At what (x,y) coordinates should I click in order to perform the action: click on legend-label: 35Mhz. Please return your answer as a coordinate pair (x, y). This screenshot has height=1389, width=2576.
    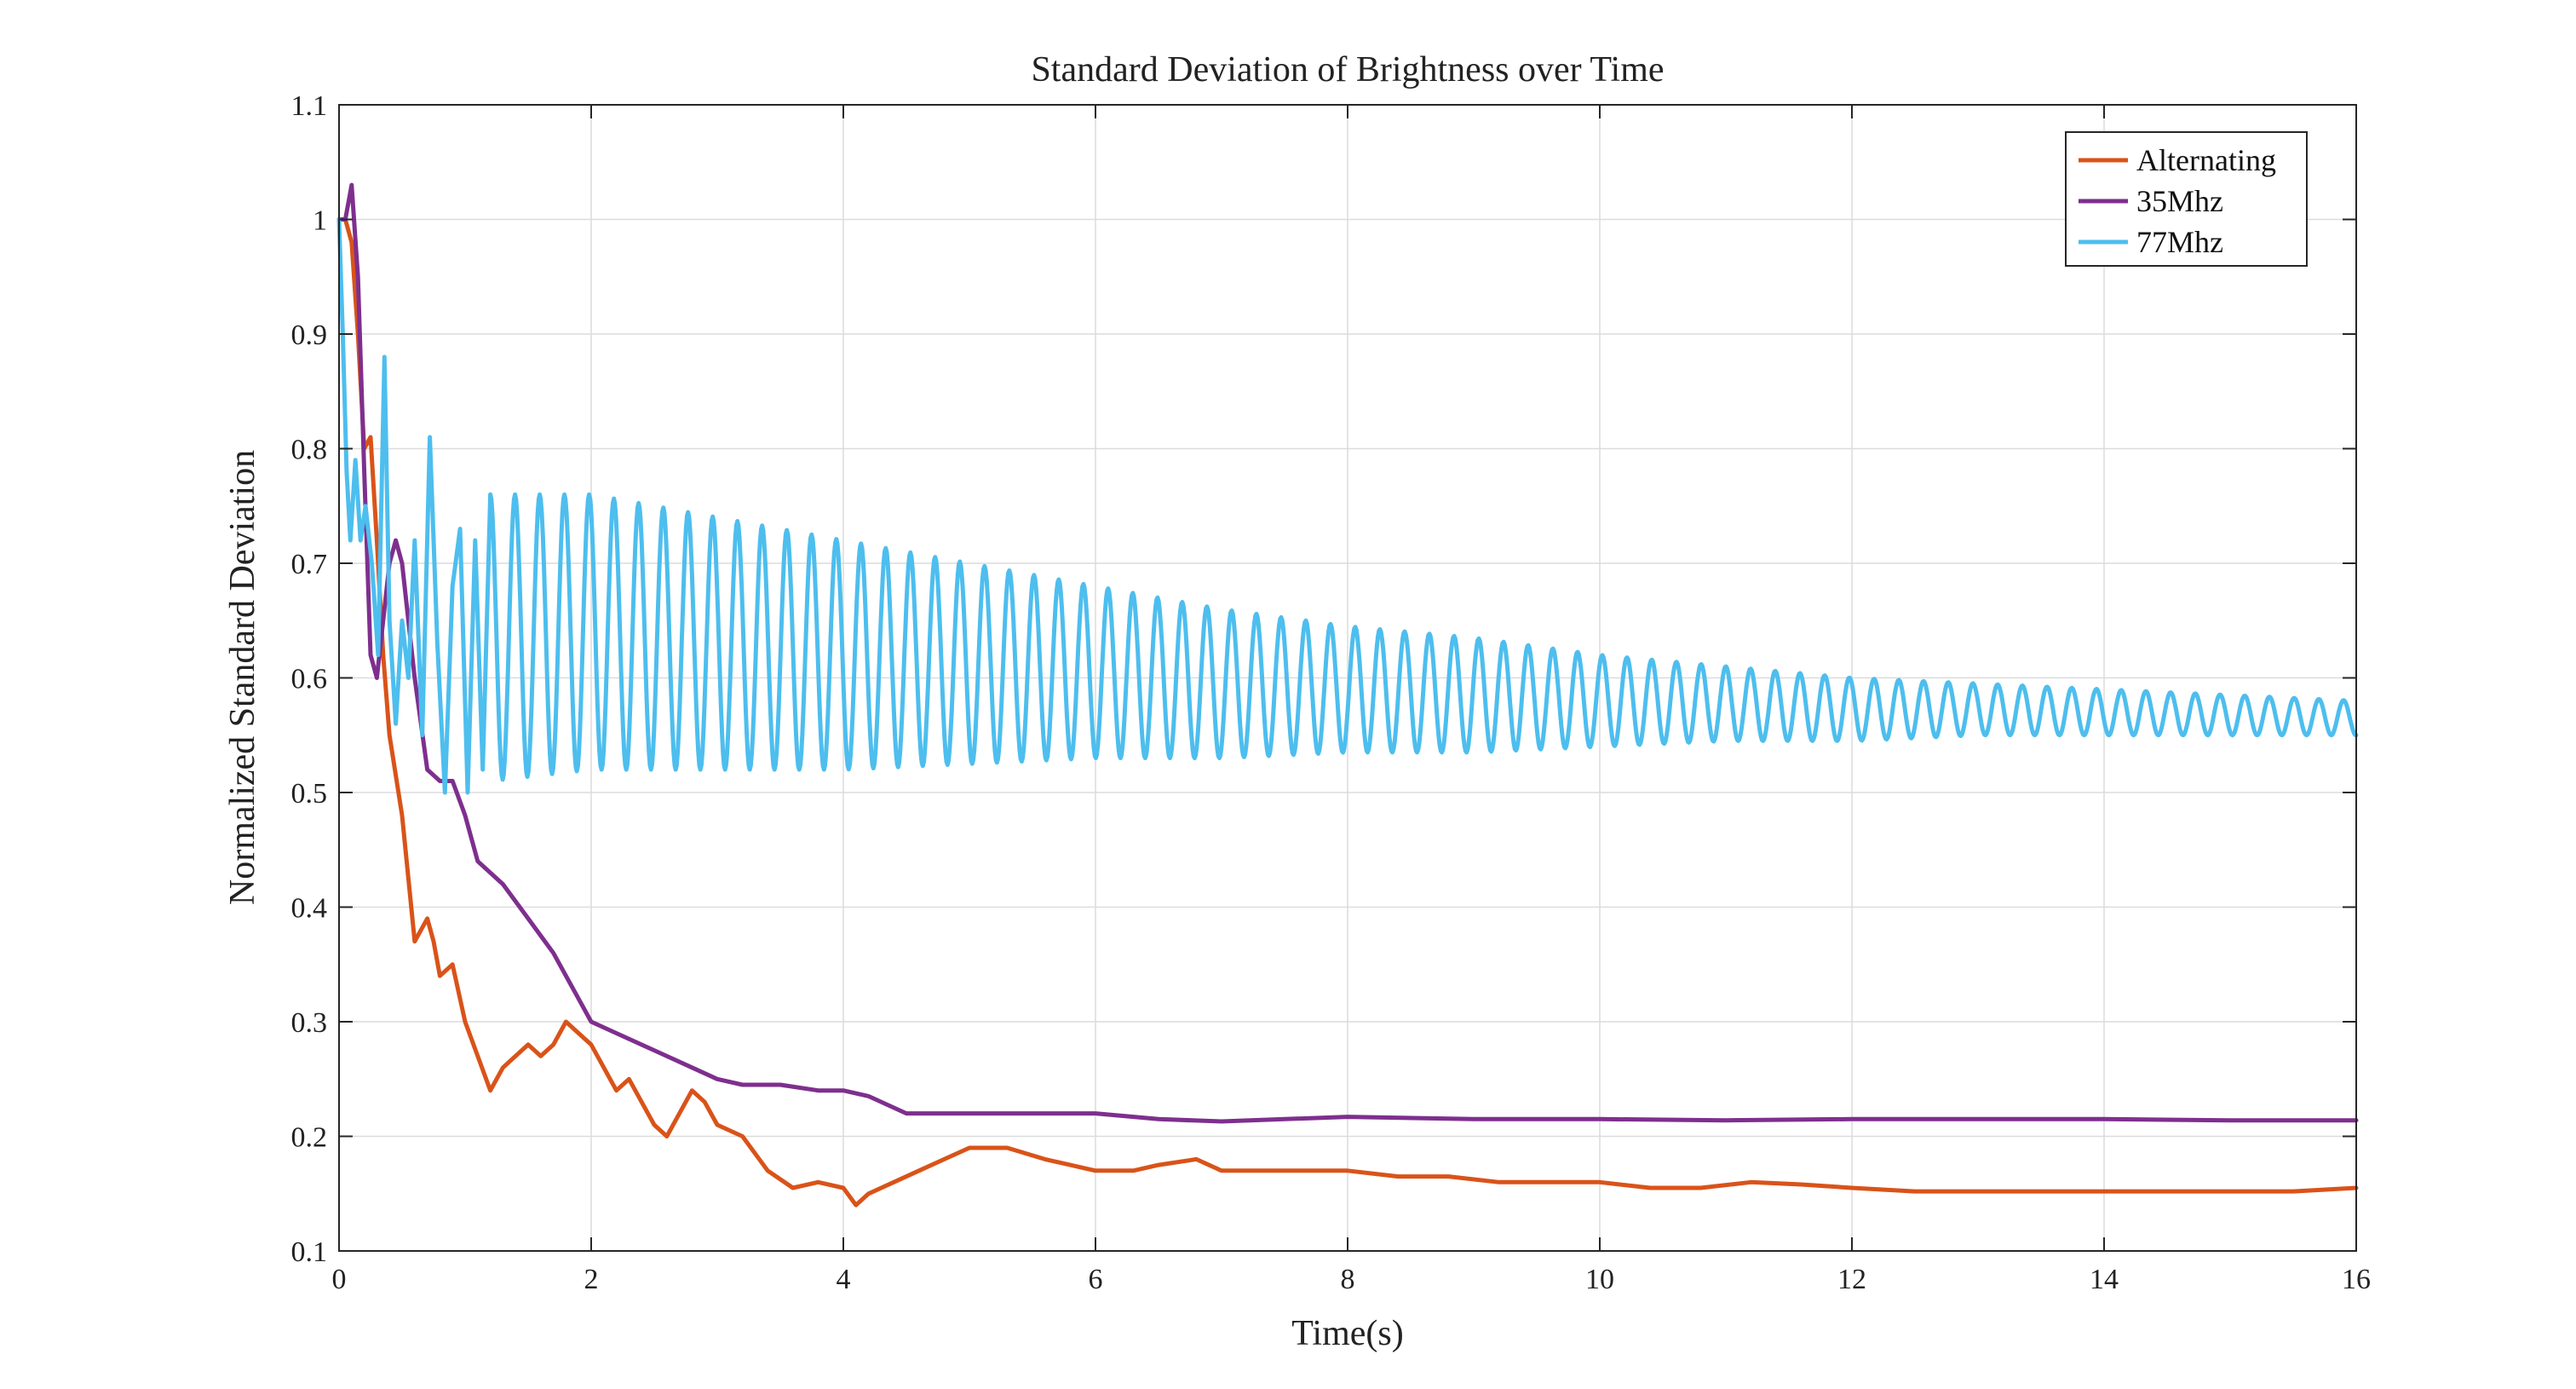
    Looking at the image, I should click on (2180, 201).